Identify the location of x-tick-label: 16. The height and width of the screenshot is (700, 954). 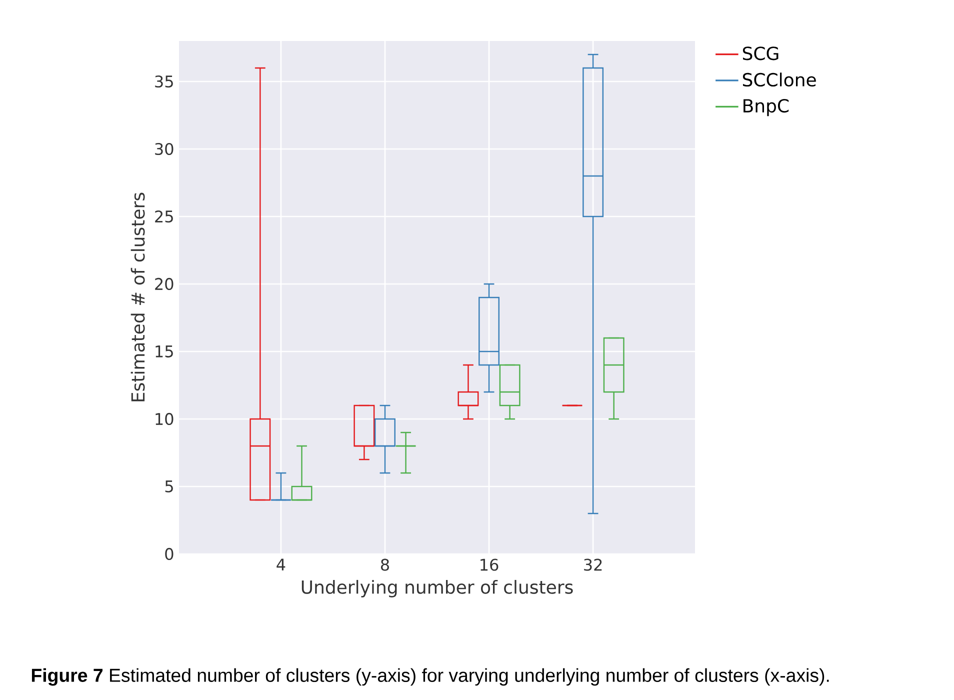
(489, 564).